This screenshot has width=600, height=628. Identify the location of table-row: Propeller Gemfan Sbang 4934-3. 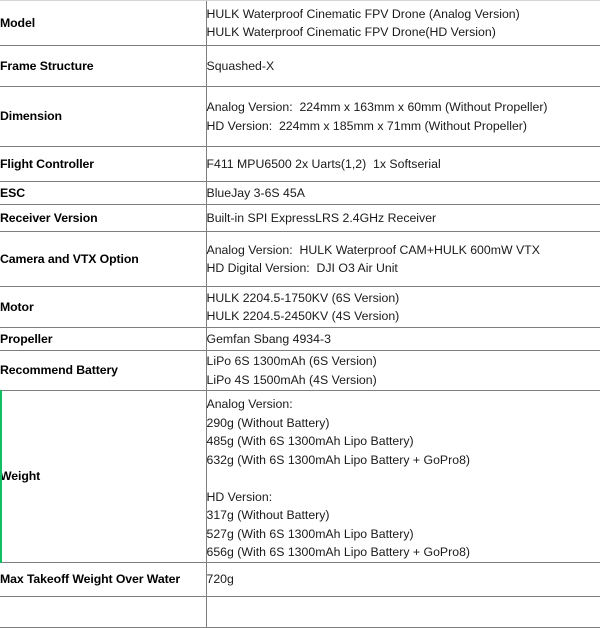
(300, 339).